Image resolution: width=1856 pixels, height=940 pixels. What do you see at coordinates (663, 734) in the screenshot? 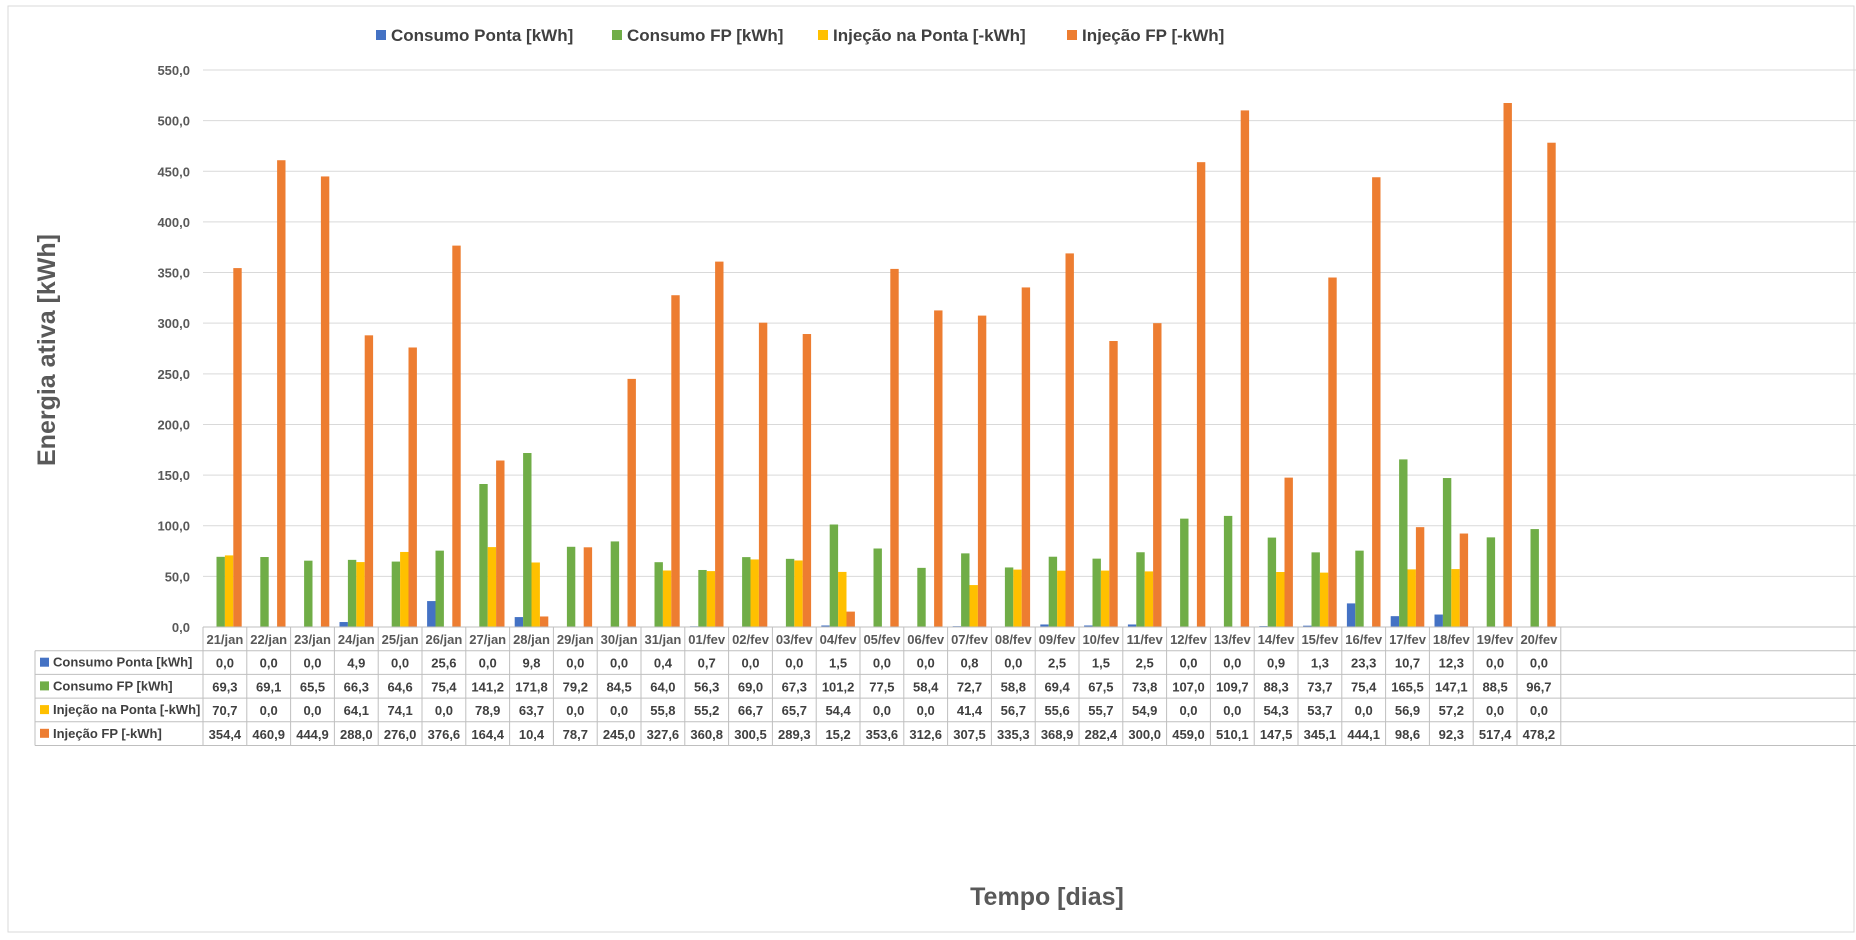
I see `data-label: 327,6` at bounding box center [663, 734].